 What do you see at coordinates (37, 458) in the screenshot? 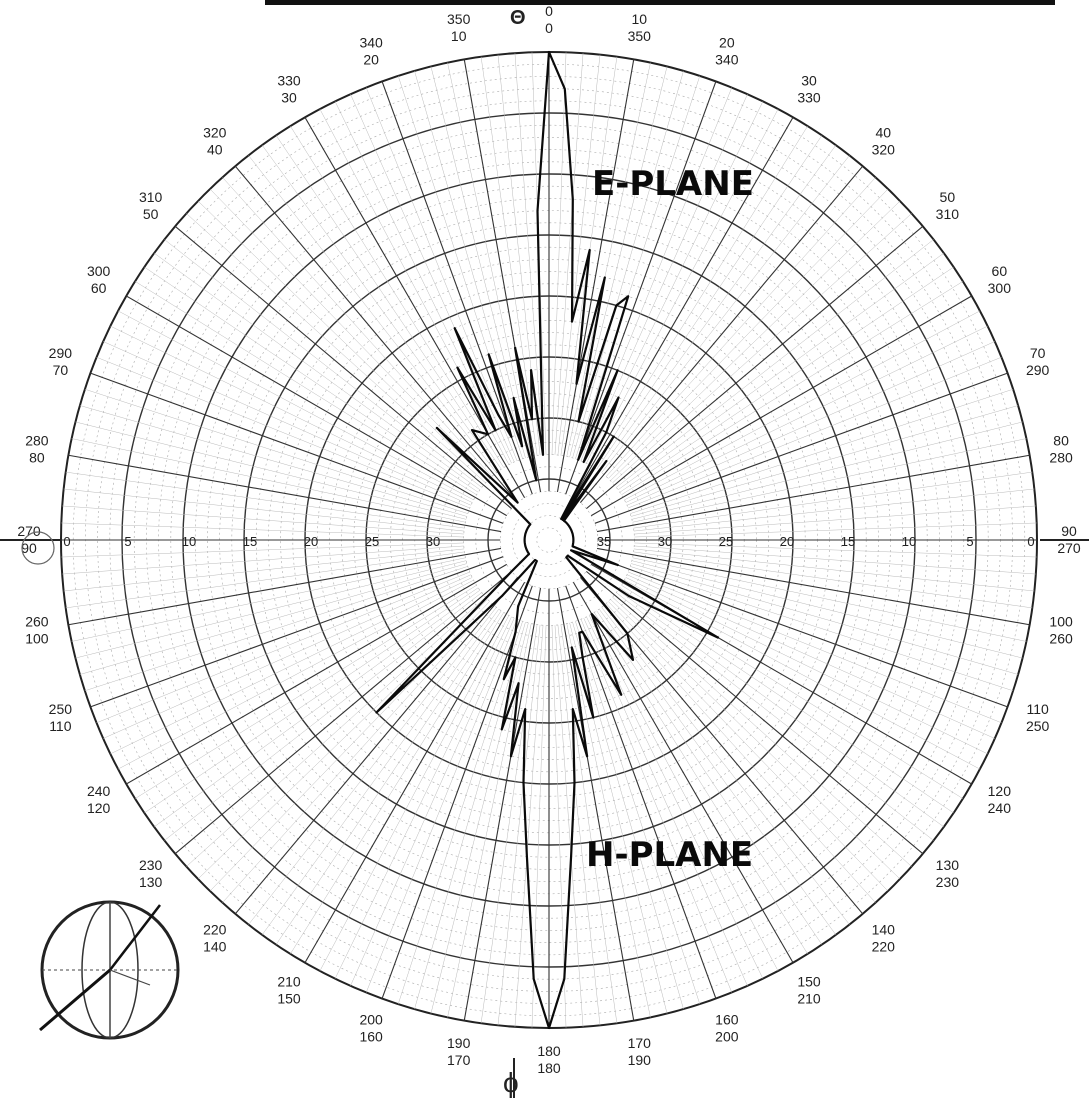
I see `angle-label-inner: 80` at bounding box center [37, 458].